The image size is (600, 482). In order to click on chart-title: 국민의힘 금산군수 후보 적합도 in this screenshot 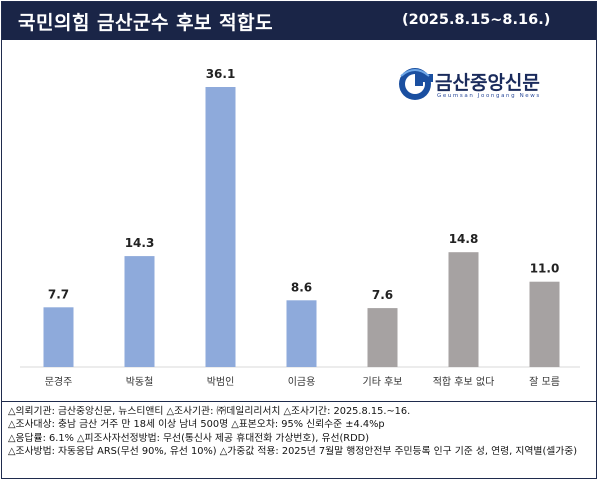, I will do `click(146, 23)`.